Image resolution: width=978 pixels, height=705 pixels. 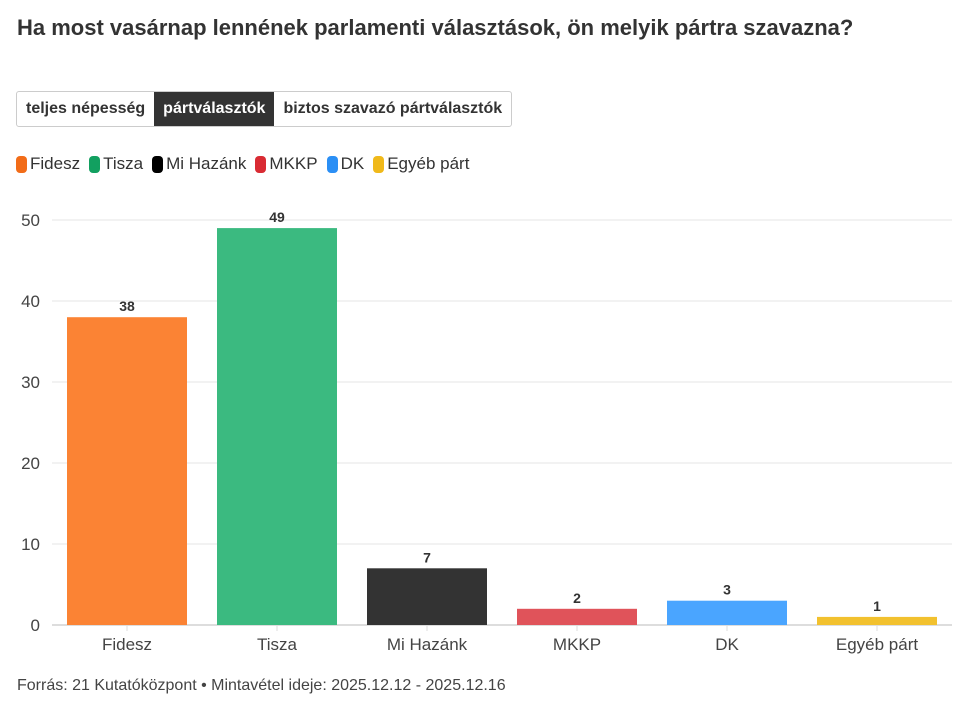 I want to click on data-label: 3, so click(x=727, y=590).